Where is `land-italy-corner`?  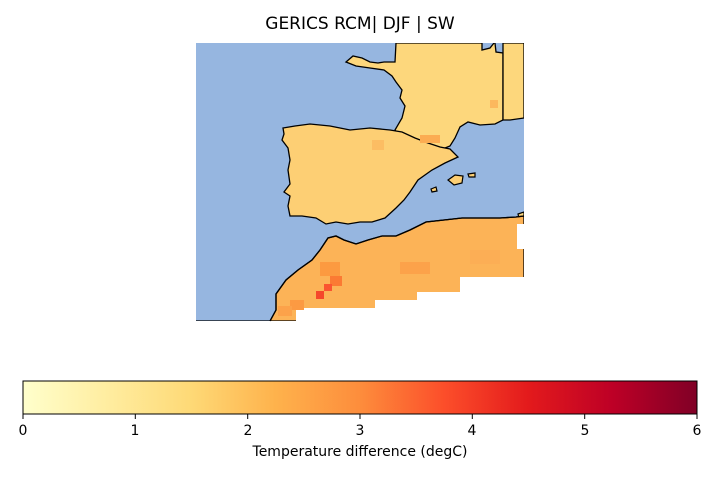
land-italy-corner is located at coordinates (513, 82).